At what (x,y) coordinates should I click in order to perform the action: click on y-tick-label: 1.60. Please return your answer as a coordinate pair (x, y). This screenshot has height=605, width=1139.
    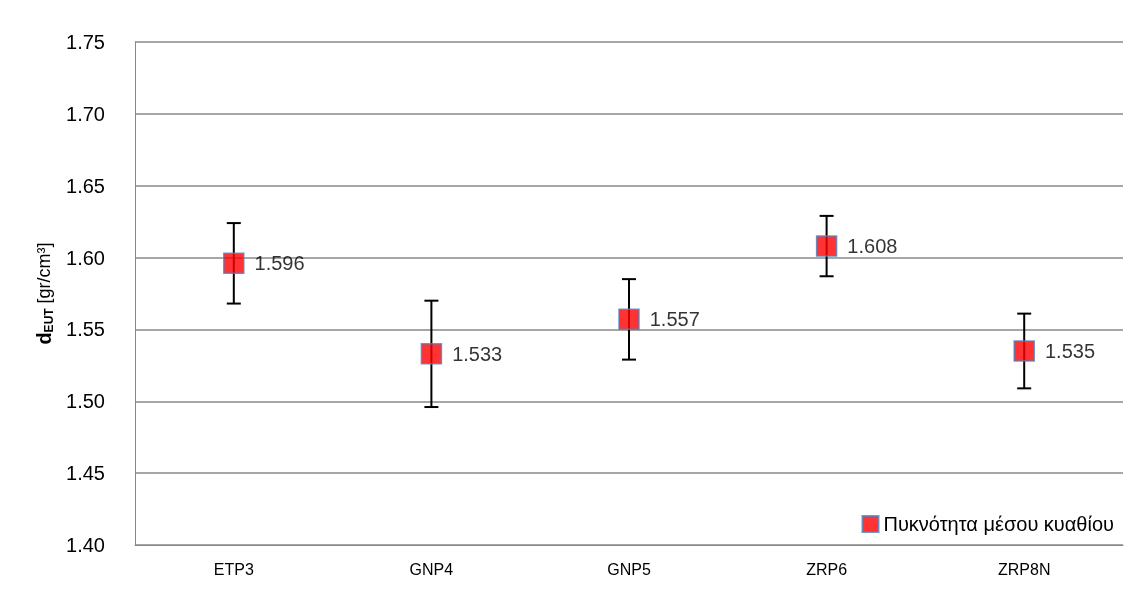
    Looking at the image, I should click on (85, 257).